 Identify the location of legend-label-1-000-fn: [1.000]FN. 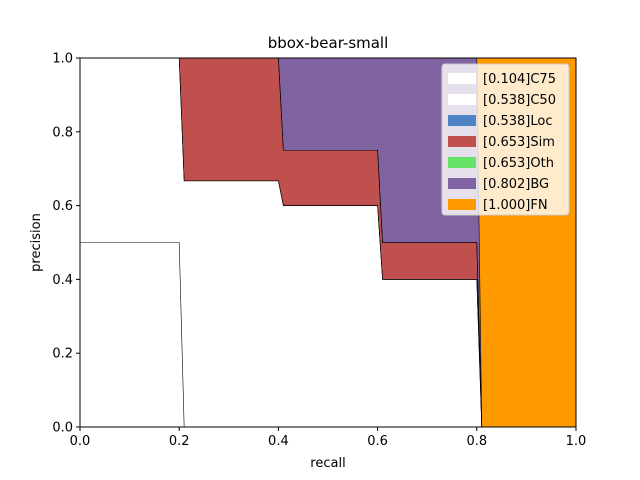
(515, 205).